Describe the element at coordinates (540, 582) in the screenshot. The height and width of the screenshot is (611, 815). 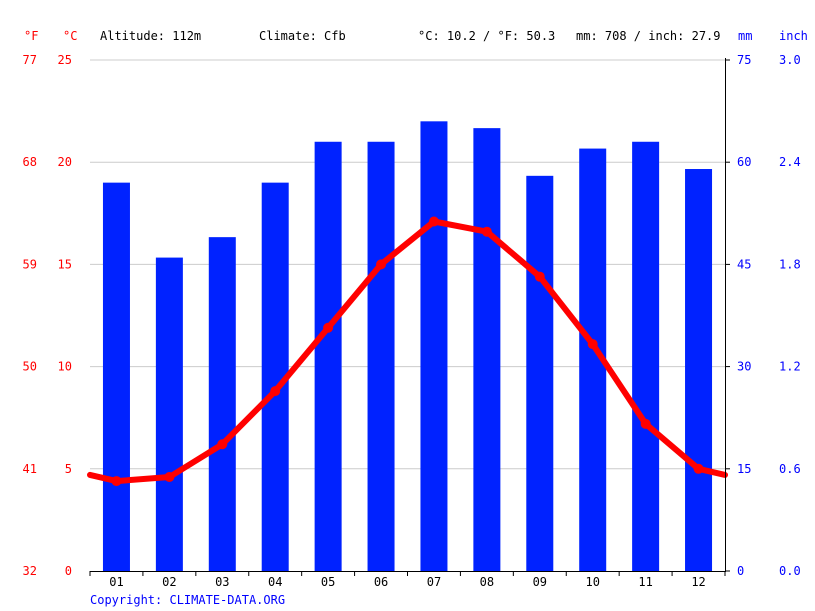
I see `month-label: 09` at that location.